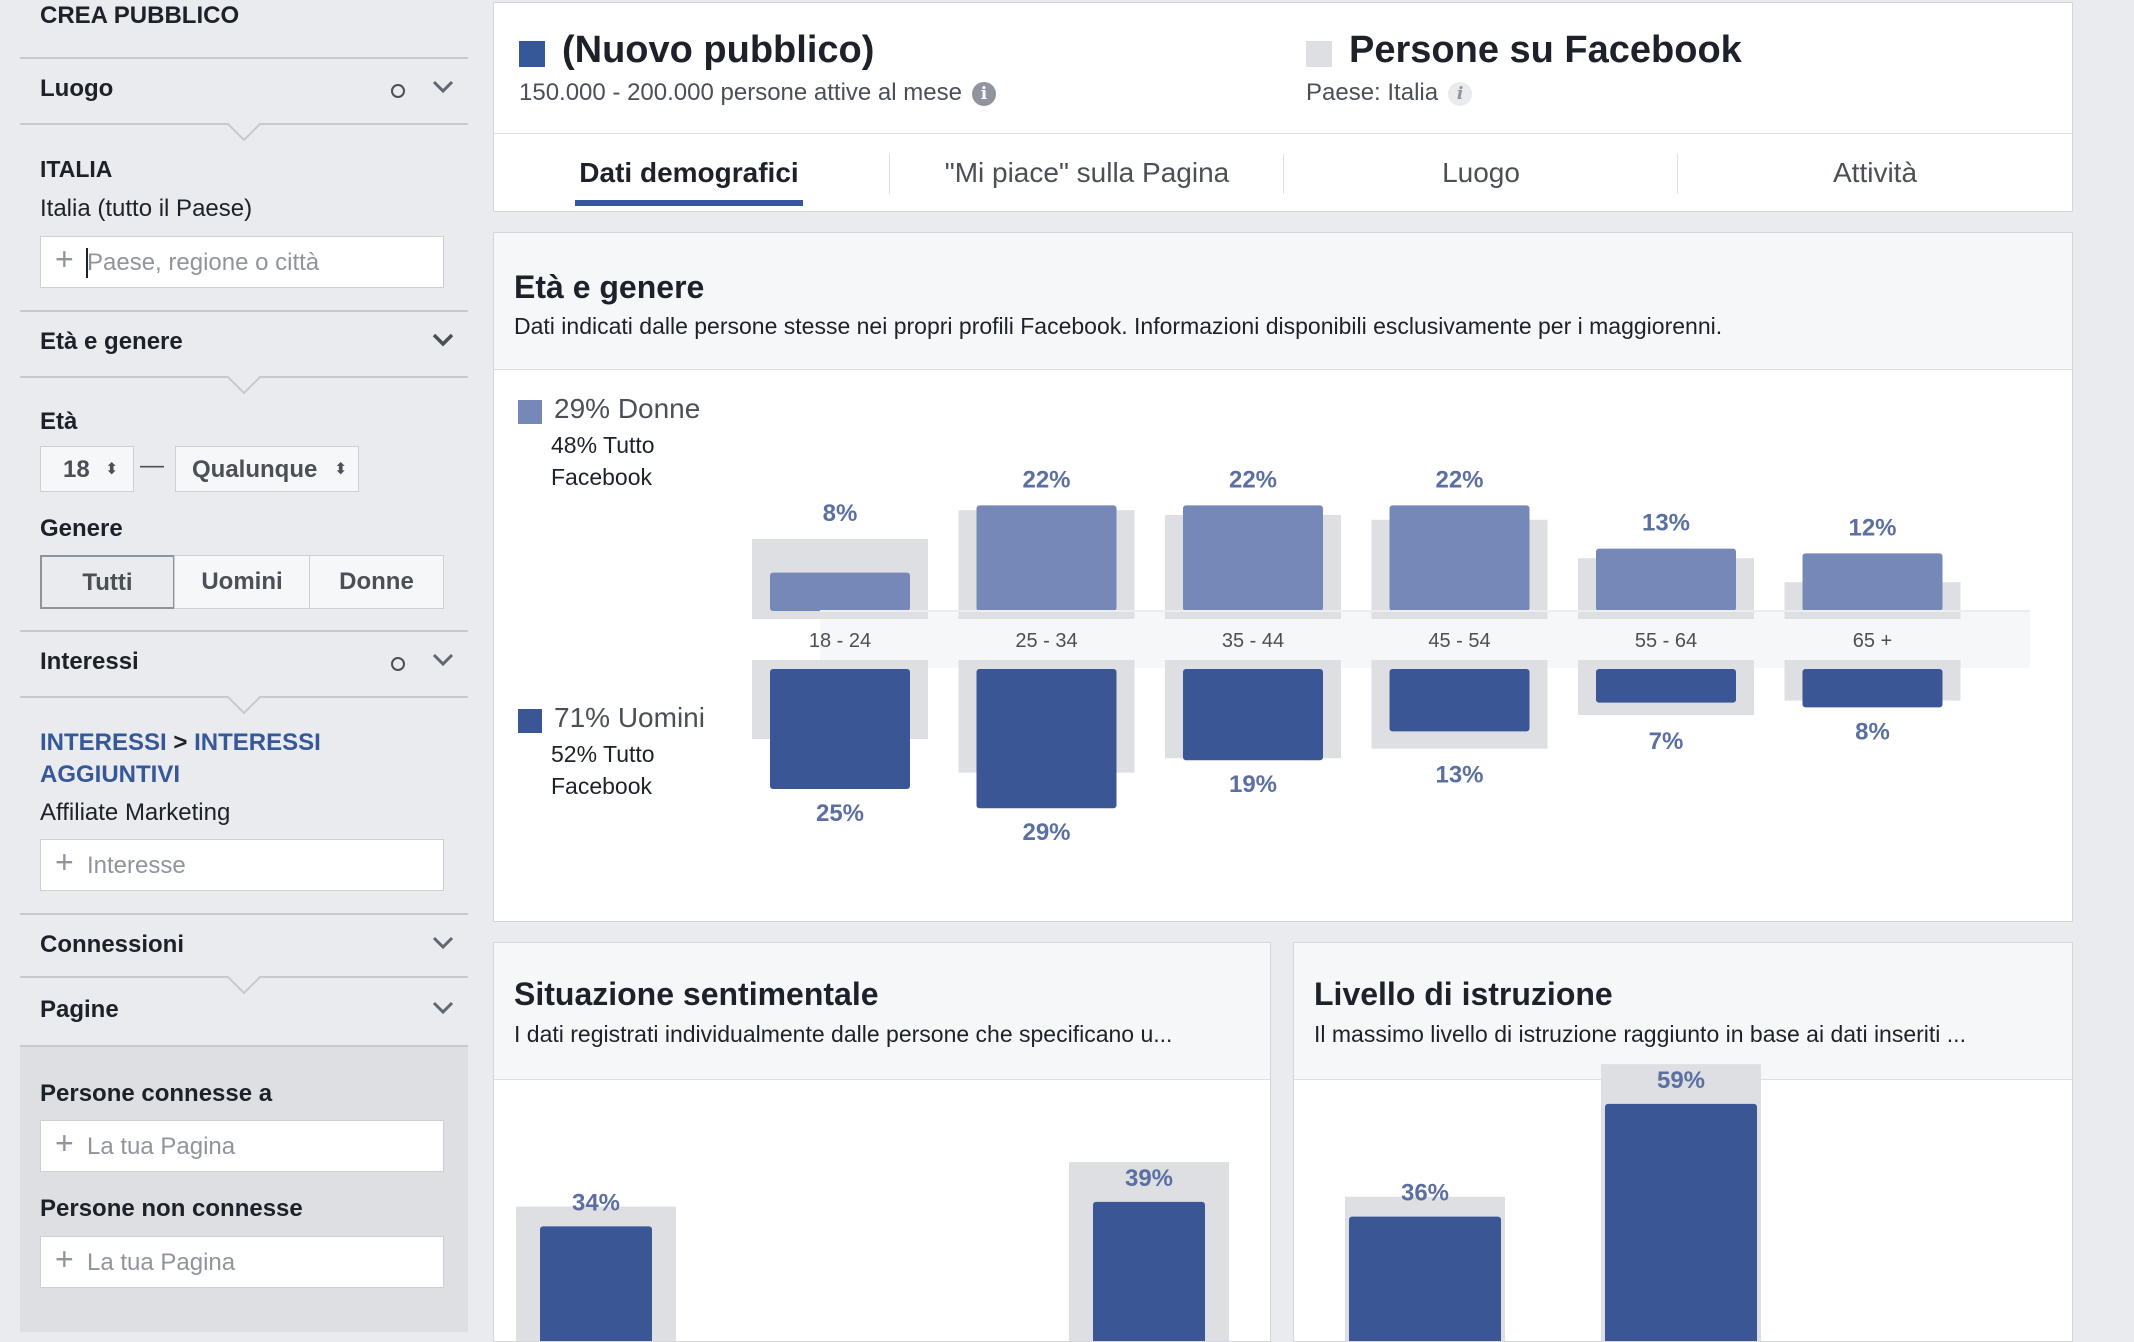  Describe the element at coordinates (244, 945) in the screenshot. I see `connections-section-header: Connessioni` at that location.